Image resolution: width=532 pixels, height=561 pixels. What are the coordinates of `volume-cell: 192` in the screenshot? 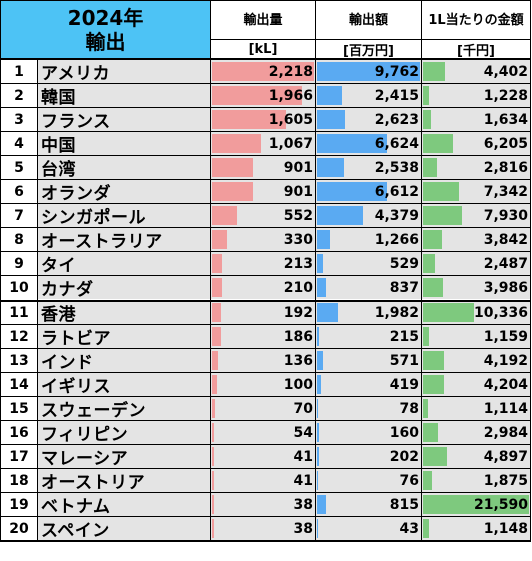 It's located at (263, 312).